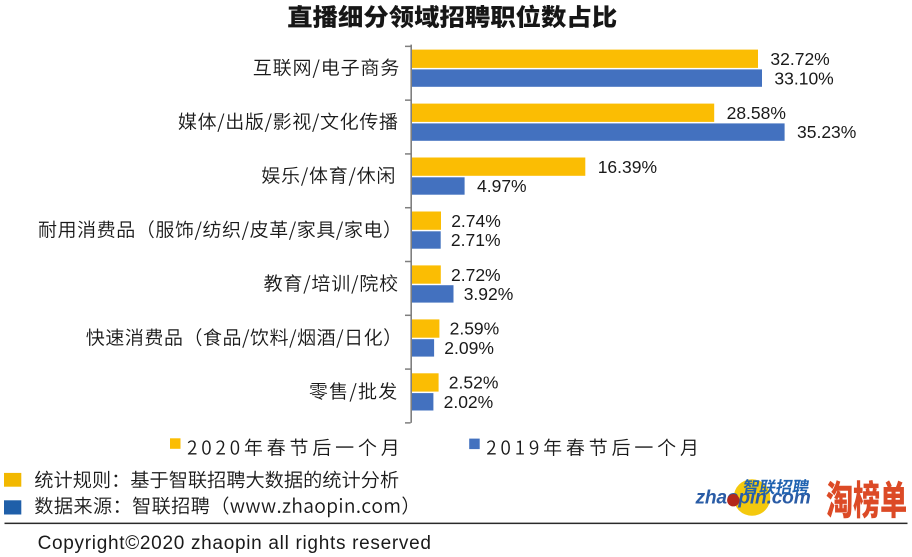 The height and width of the screenshot is (557, 912). What do you see at coordinates (474, 383) in the screenshot?
I see `svg-text: 2.52%` at bounding box center [474, 383].